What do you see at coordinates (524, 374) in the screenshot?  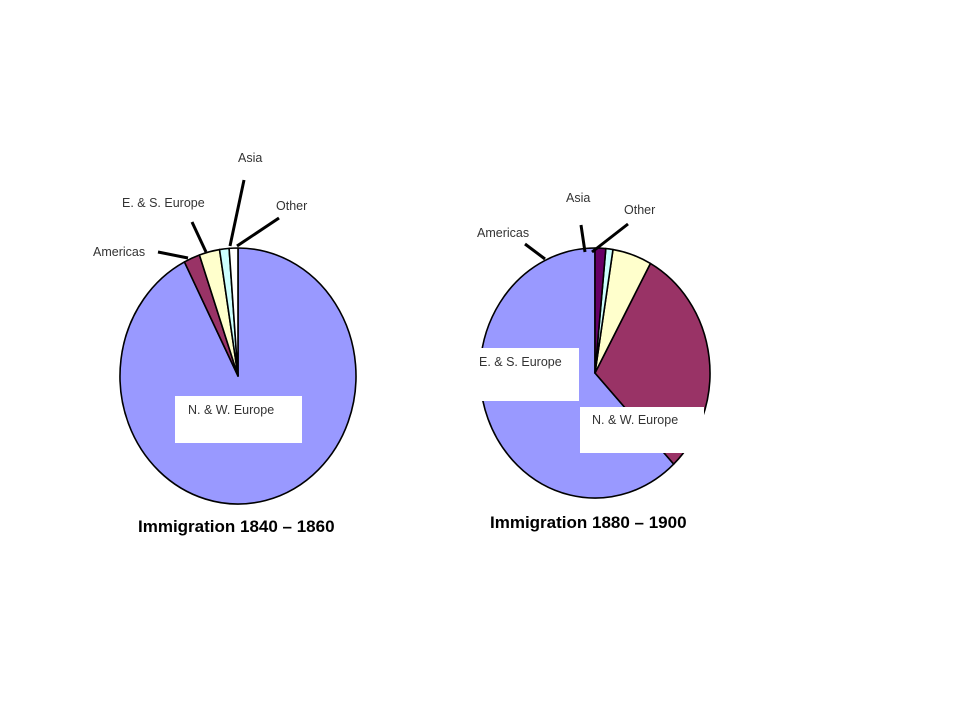 I see `label-box-e-s-europe` at bounding box center [524, 374].